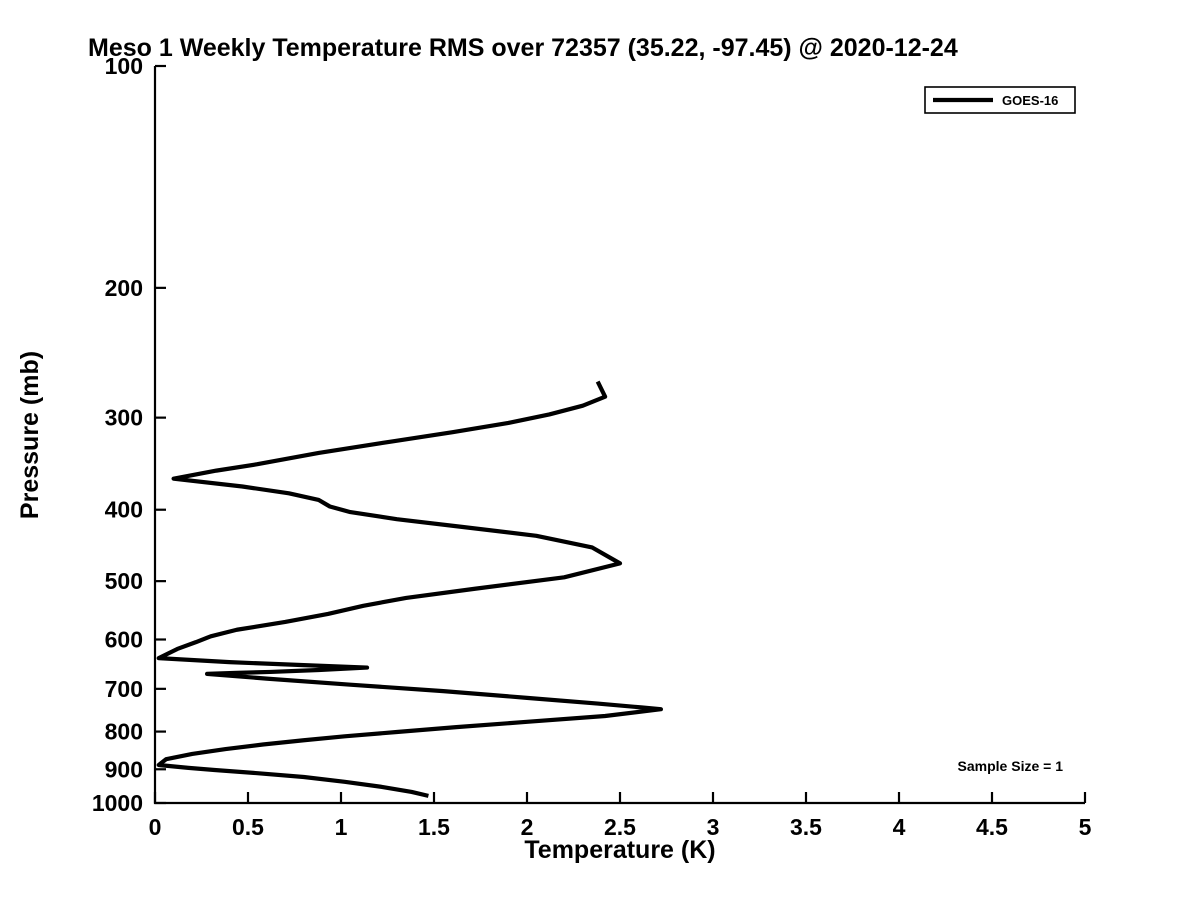  I want to click on y-tick-label: 300, so click(124, 418).